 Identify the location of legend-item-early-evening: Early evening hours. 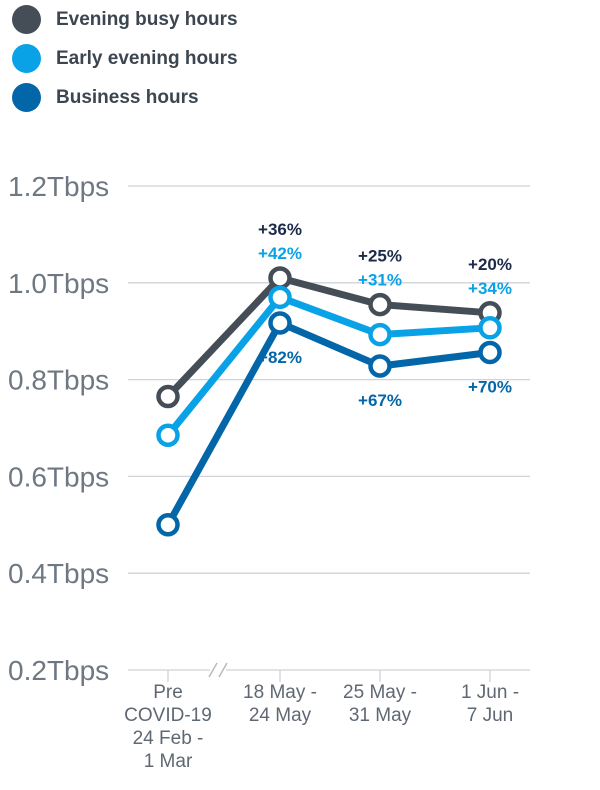
(125, 58).